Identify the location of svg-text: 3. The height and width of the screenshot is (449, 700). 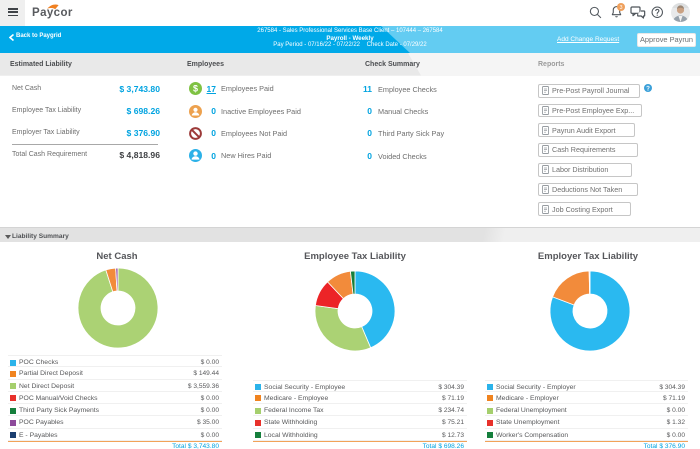
(620, 8).